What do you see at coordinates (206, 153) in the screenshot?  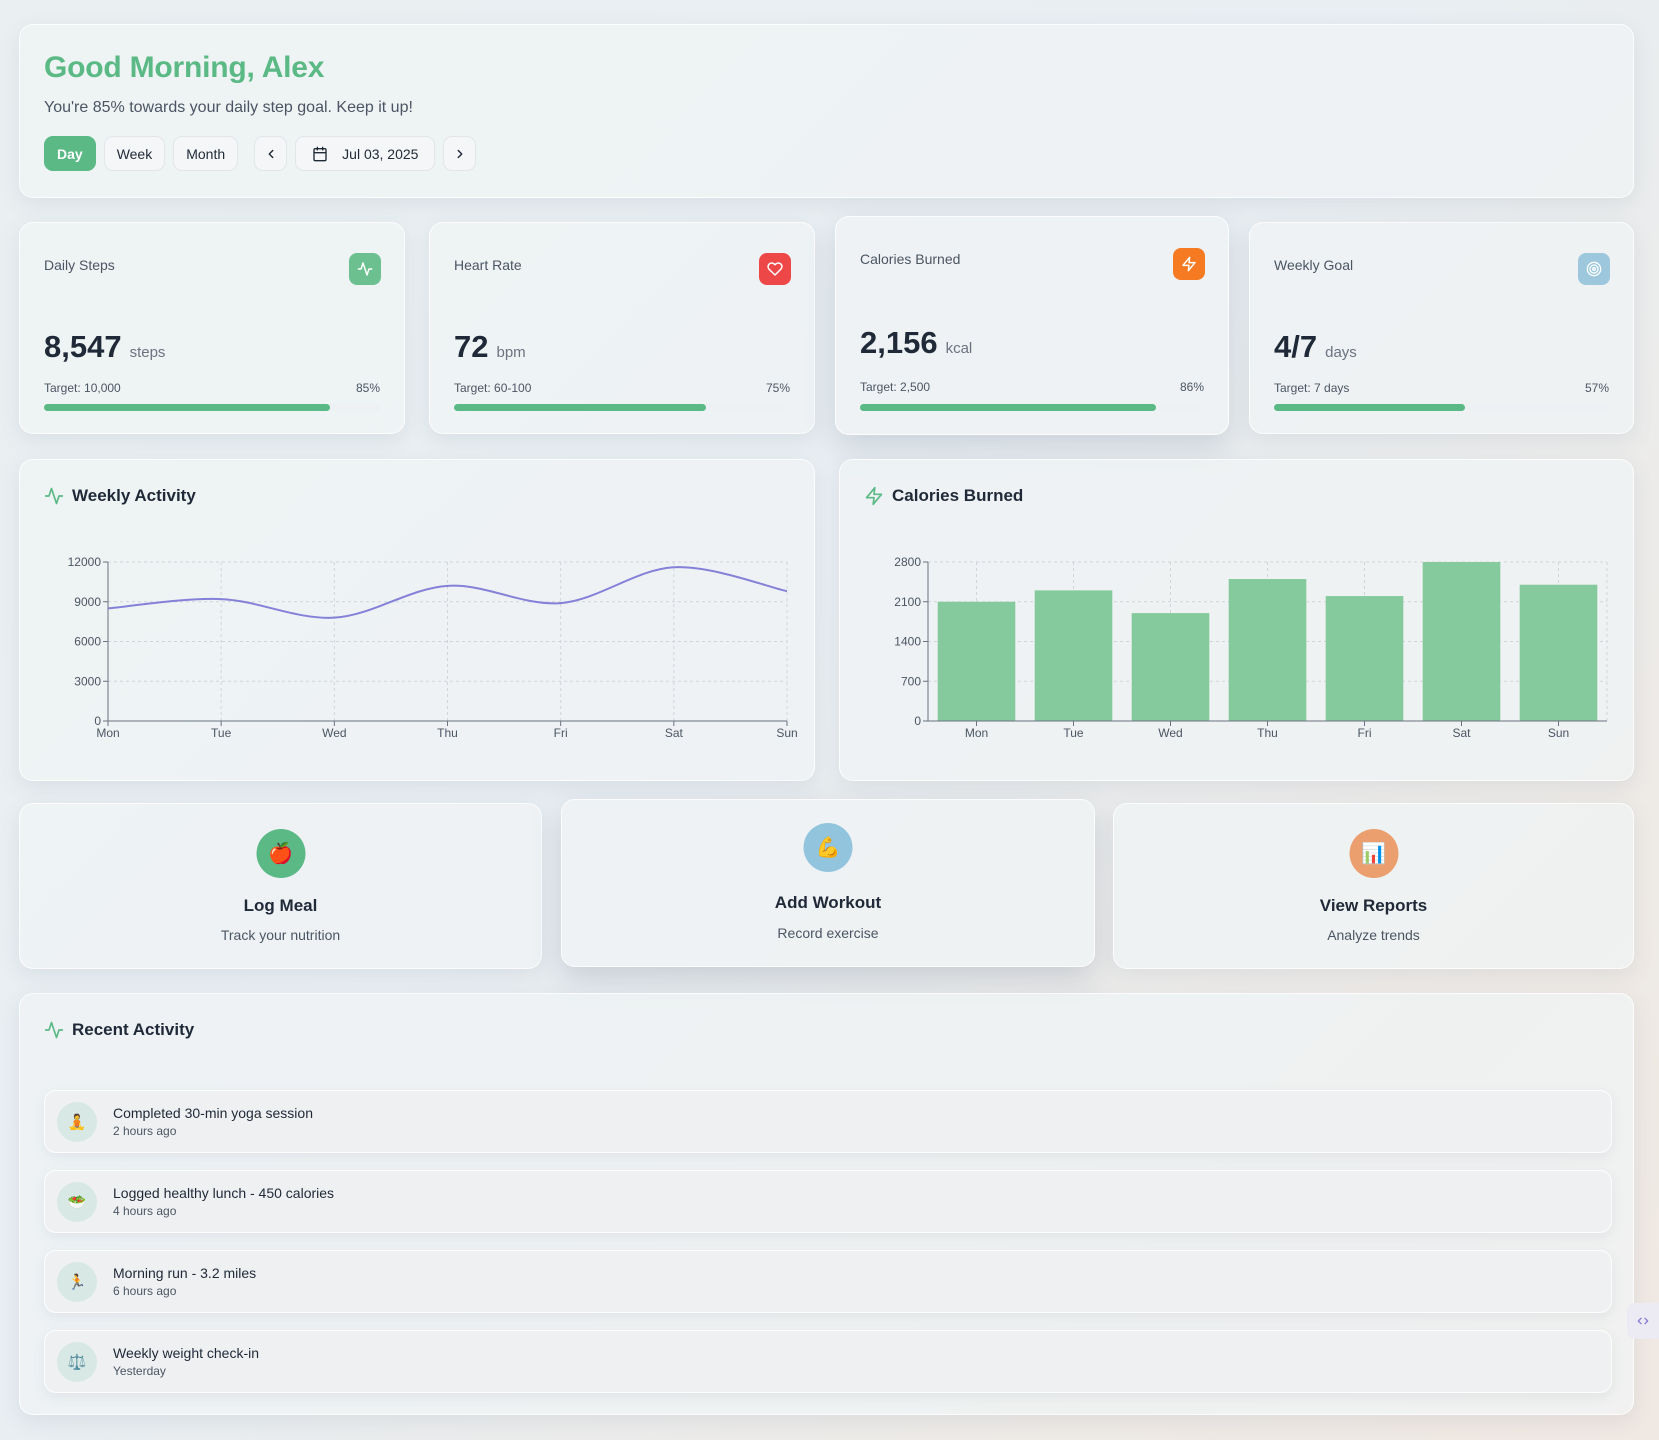 I see `range-month-button: Month` at bounding box center [206, 153].